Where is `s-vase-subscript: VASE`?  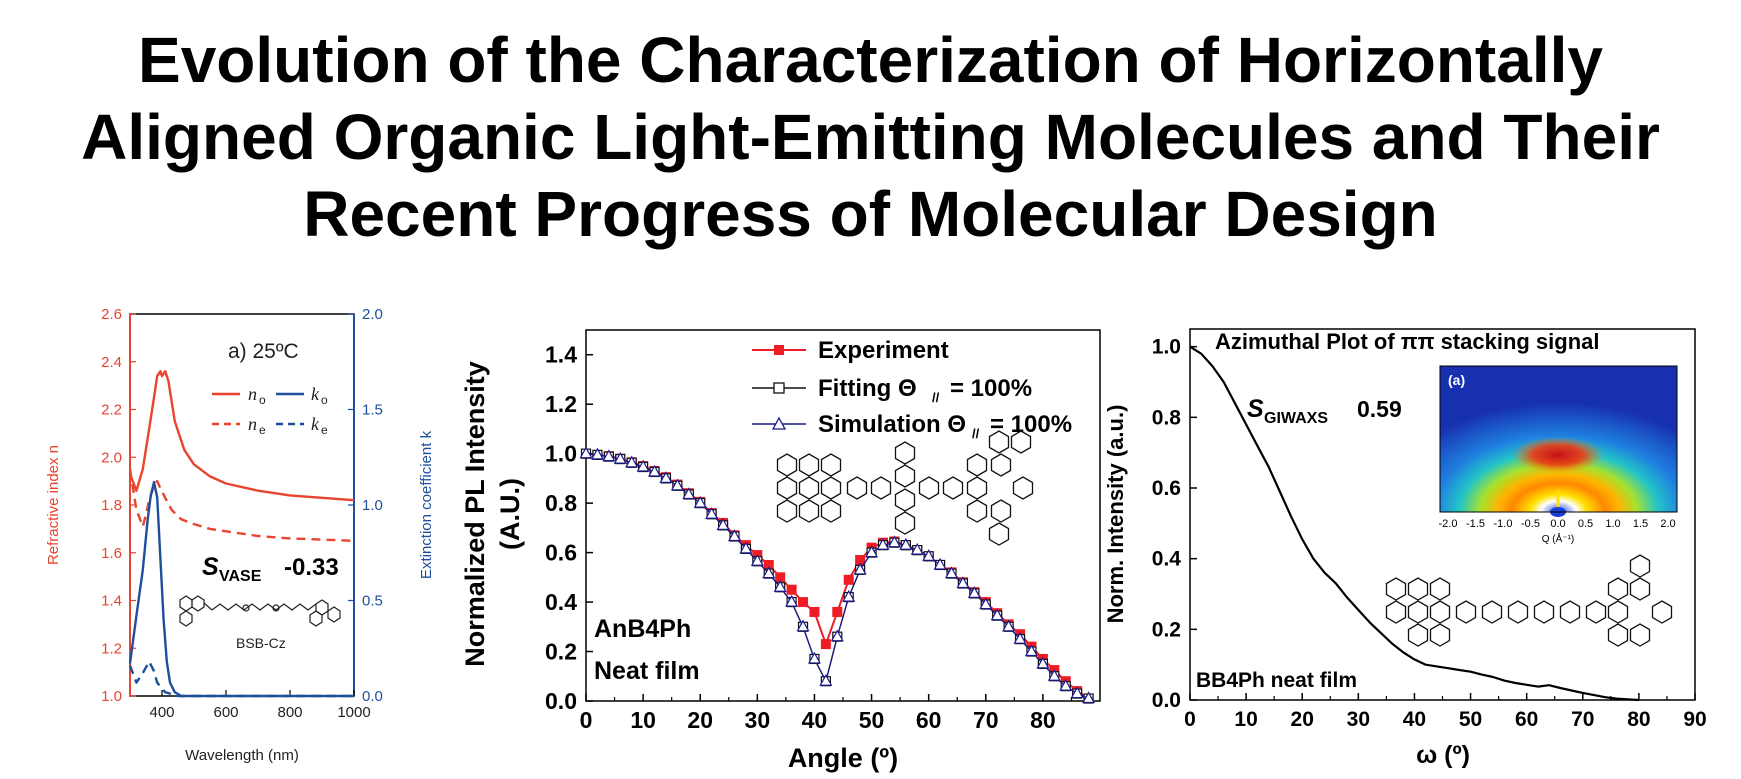
s-vase-subscript: VASE is located at coordinates (240, 576).